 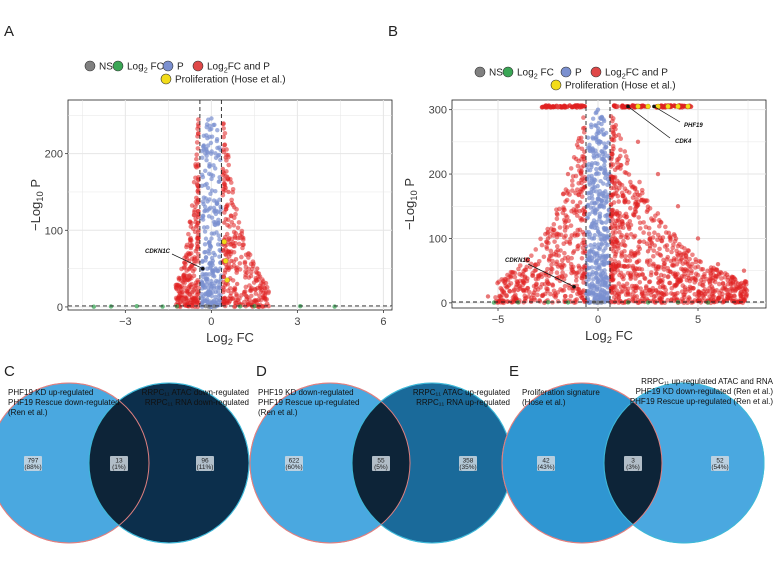 I want to click on venn-right-set-label: RRPC₁₁ up-regulated ATAC and RNA, so click(x=707, y=381).